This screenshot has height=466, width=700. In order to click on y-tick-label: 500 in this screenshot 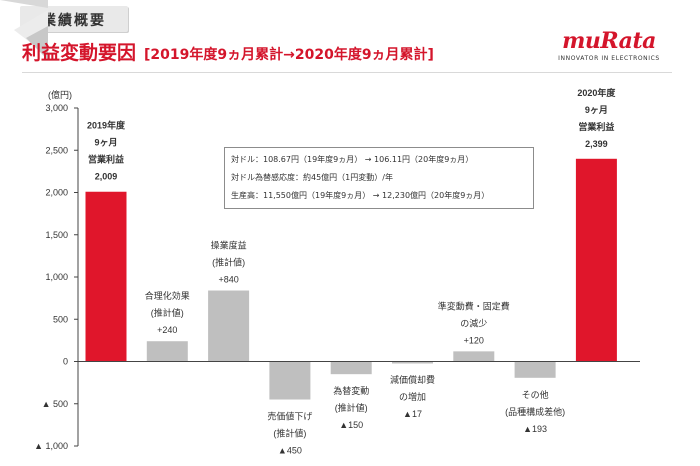, I will do `click(60, 319)`.